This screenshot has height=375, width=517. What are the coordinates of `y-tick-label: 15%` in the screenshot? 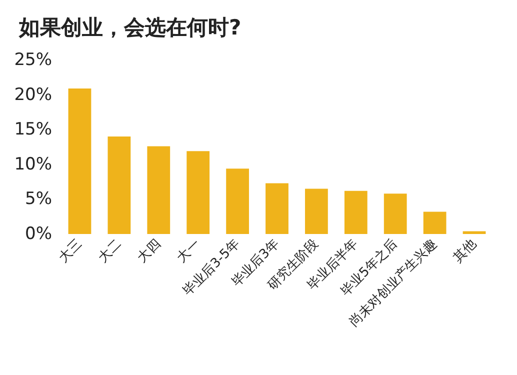 It's located at (33, 130).